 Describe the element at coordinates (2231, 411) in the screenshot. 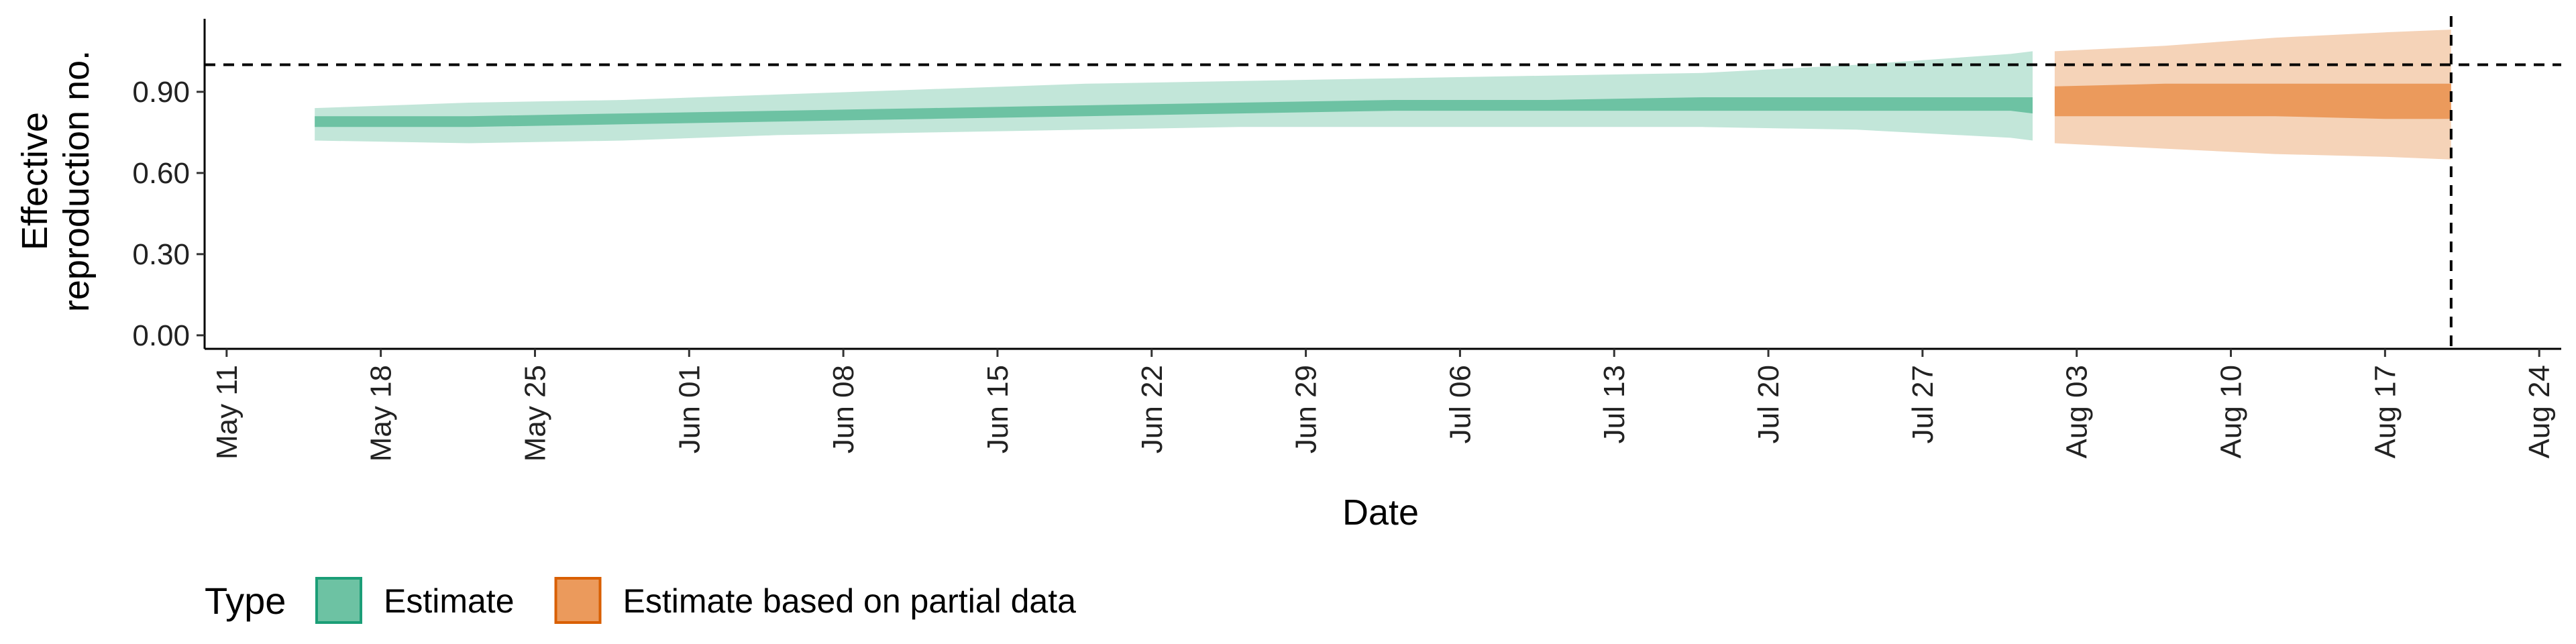

I see `x-tick-label: Aug 10` at that location.